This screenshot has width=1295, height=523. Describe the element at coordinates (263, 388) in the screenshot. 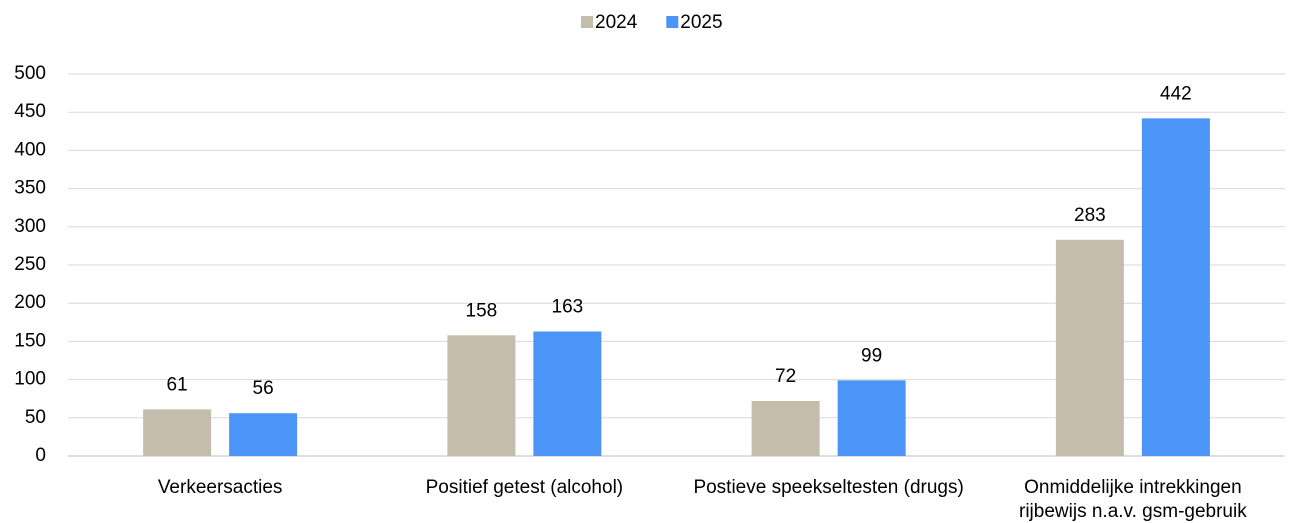

I see `data-label: 56` at that location.